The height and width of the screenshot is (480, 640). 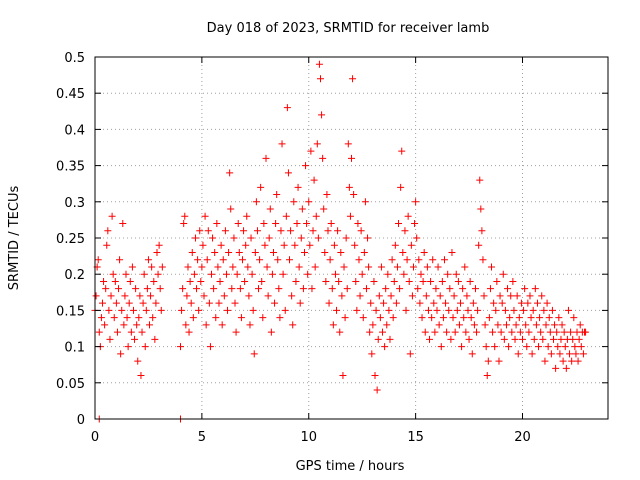 What do you see at coordinates (415, 437) in the screenshot?
I see `x-tick-label: 15` at bounding box center [415, 437].